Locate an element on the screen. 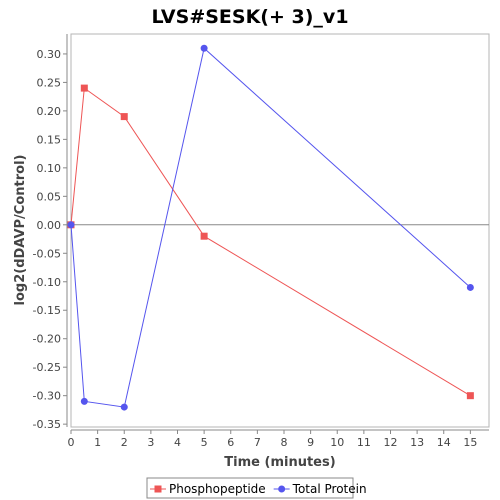 The height and width of the screenshot is (500, 500). x-tick-label: 6 is located at coordinates (230, 442).